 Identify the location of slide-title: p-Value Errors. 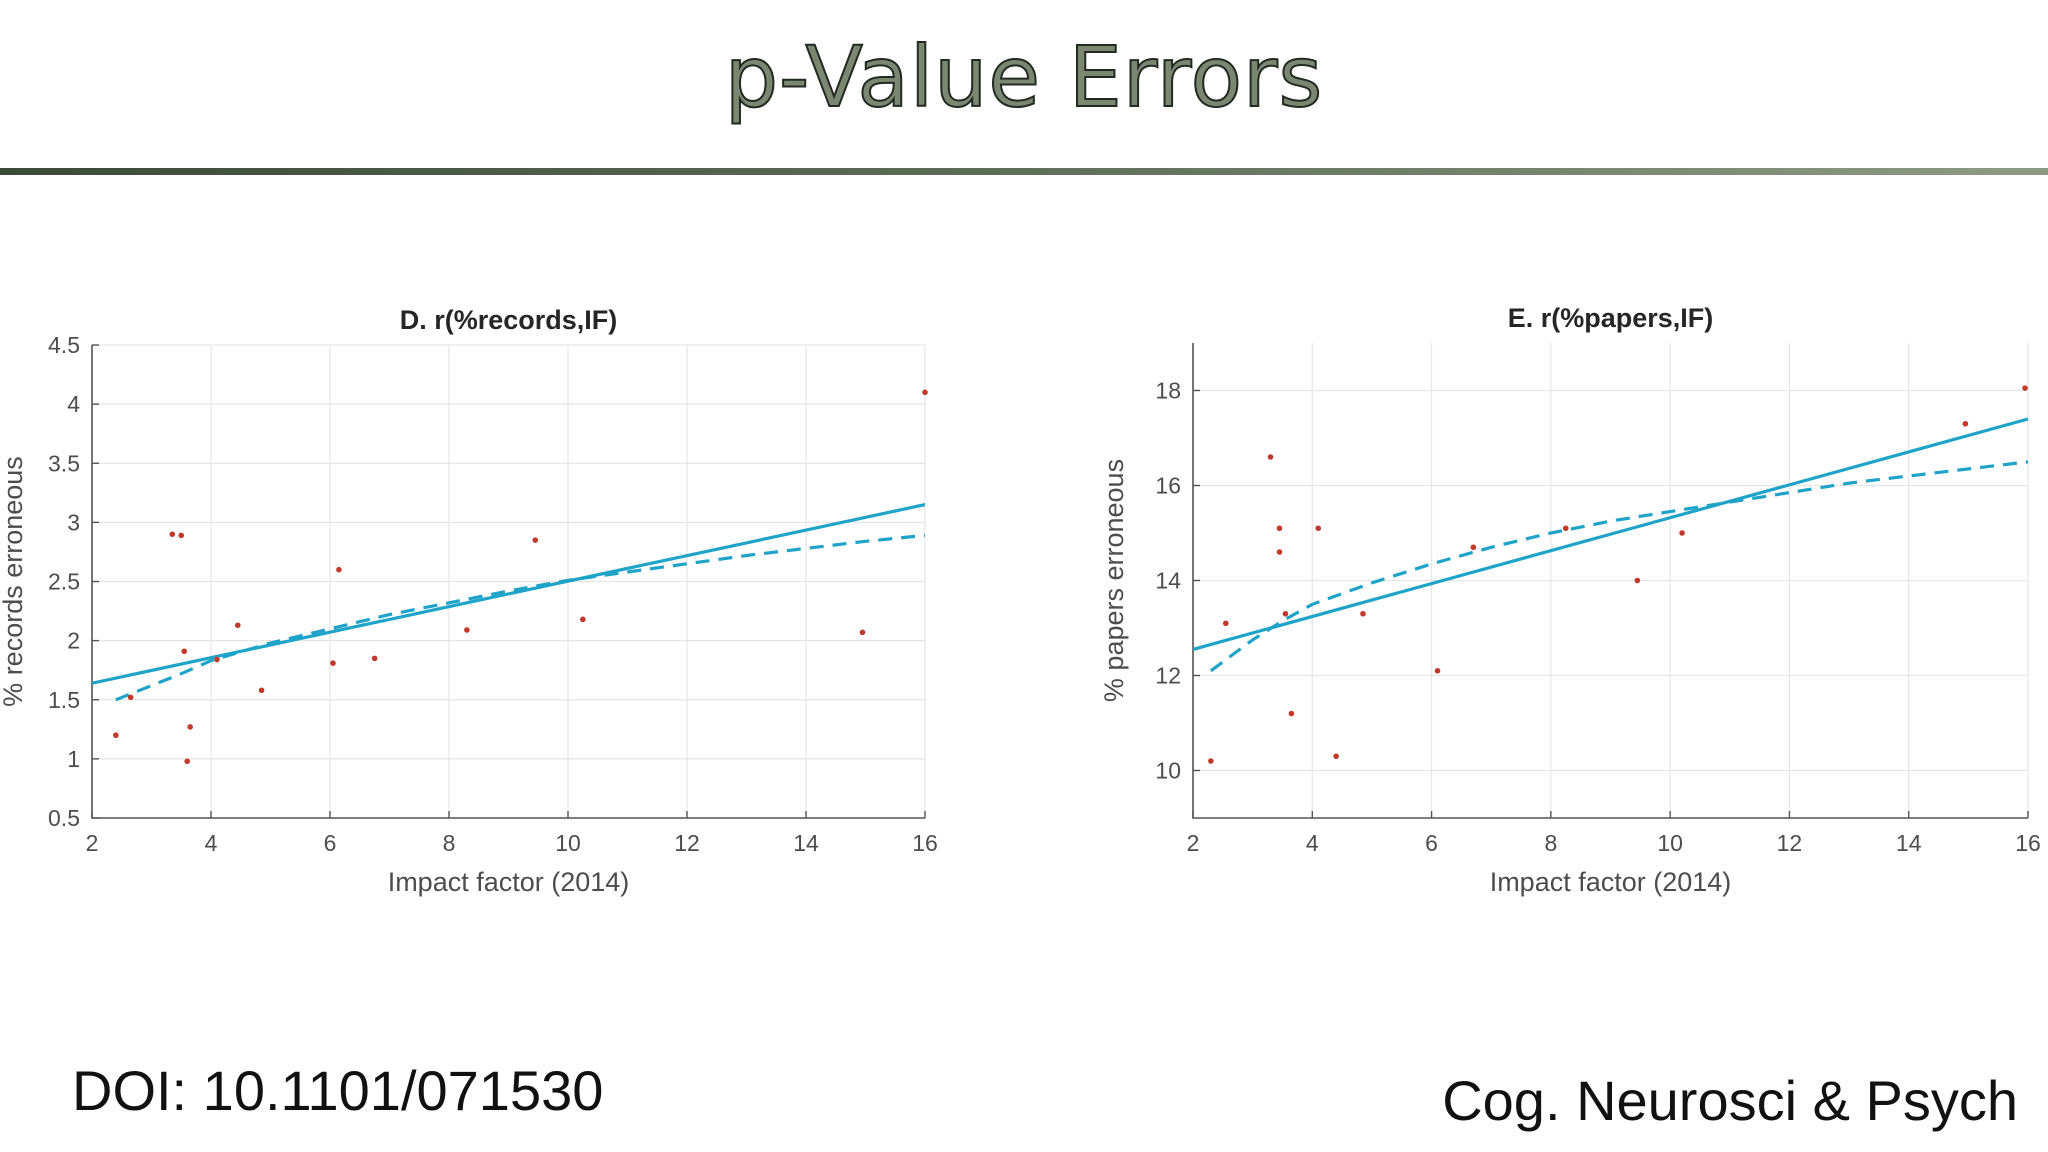
(1024, 77).